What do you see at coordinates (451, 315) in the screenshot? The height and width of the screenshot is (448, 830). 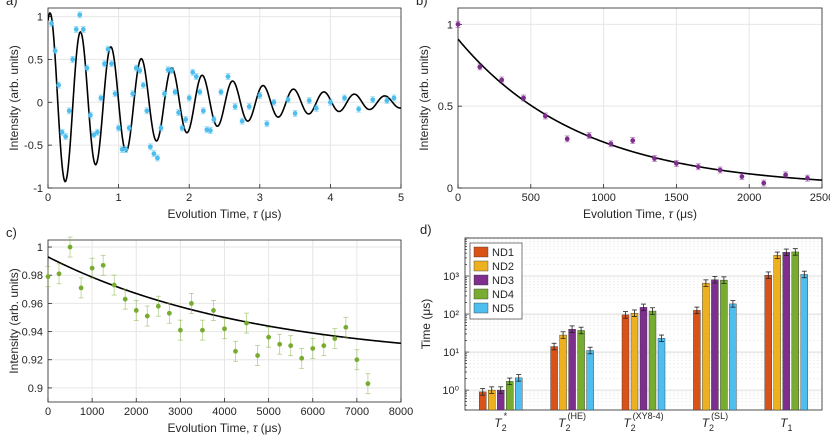 I see `y-tick-label: 10²` at bounding box center [451, 315].